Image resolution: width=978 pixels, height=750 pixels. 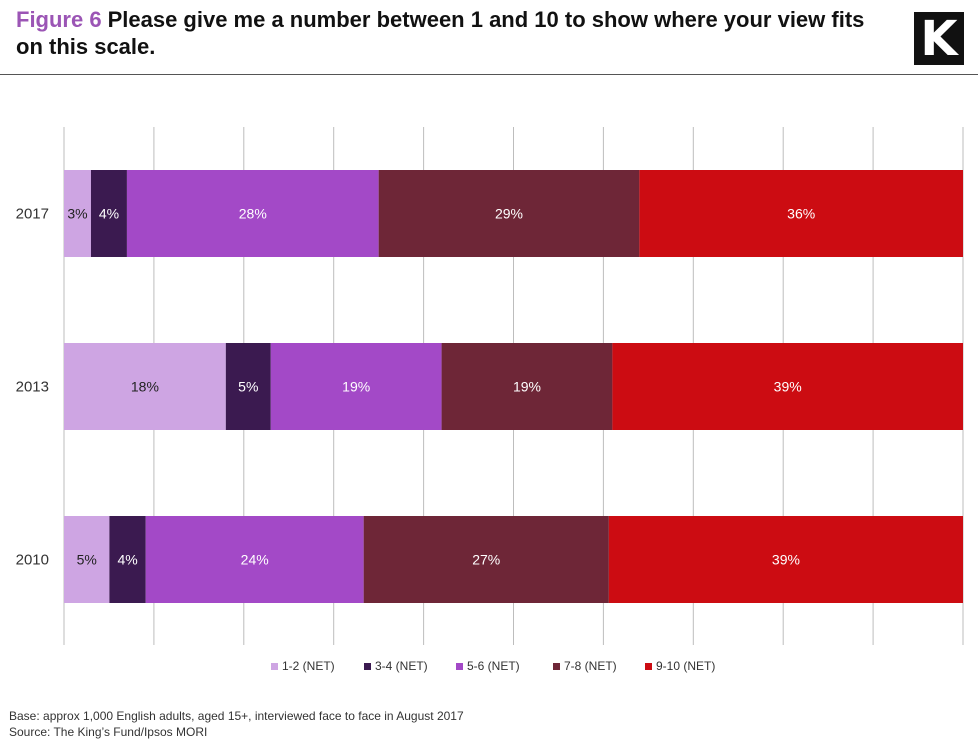 I want to click on legend-label: 7-8 (NET), so click(x=590, y=666).